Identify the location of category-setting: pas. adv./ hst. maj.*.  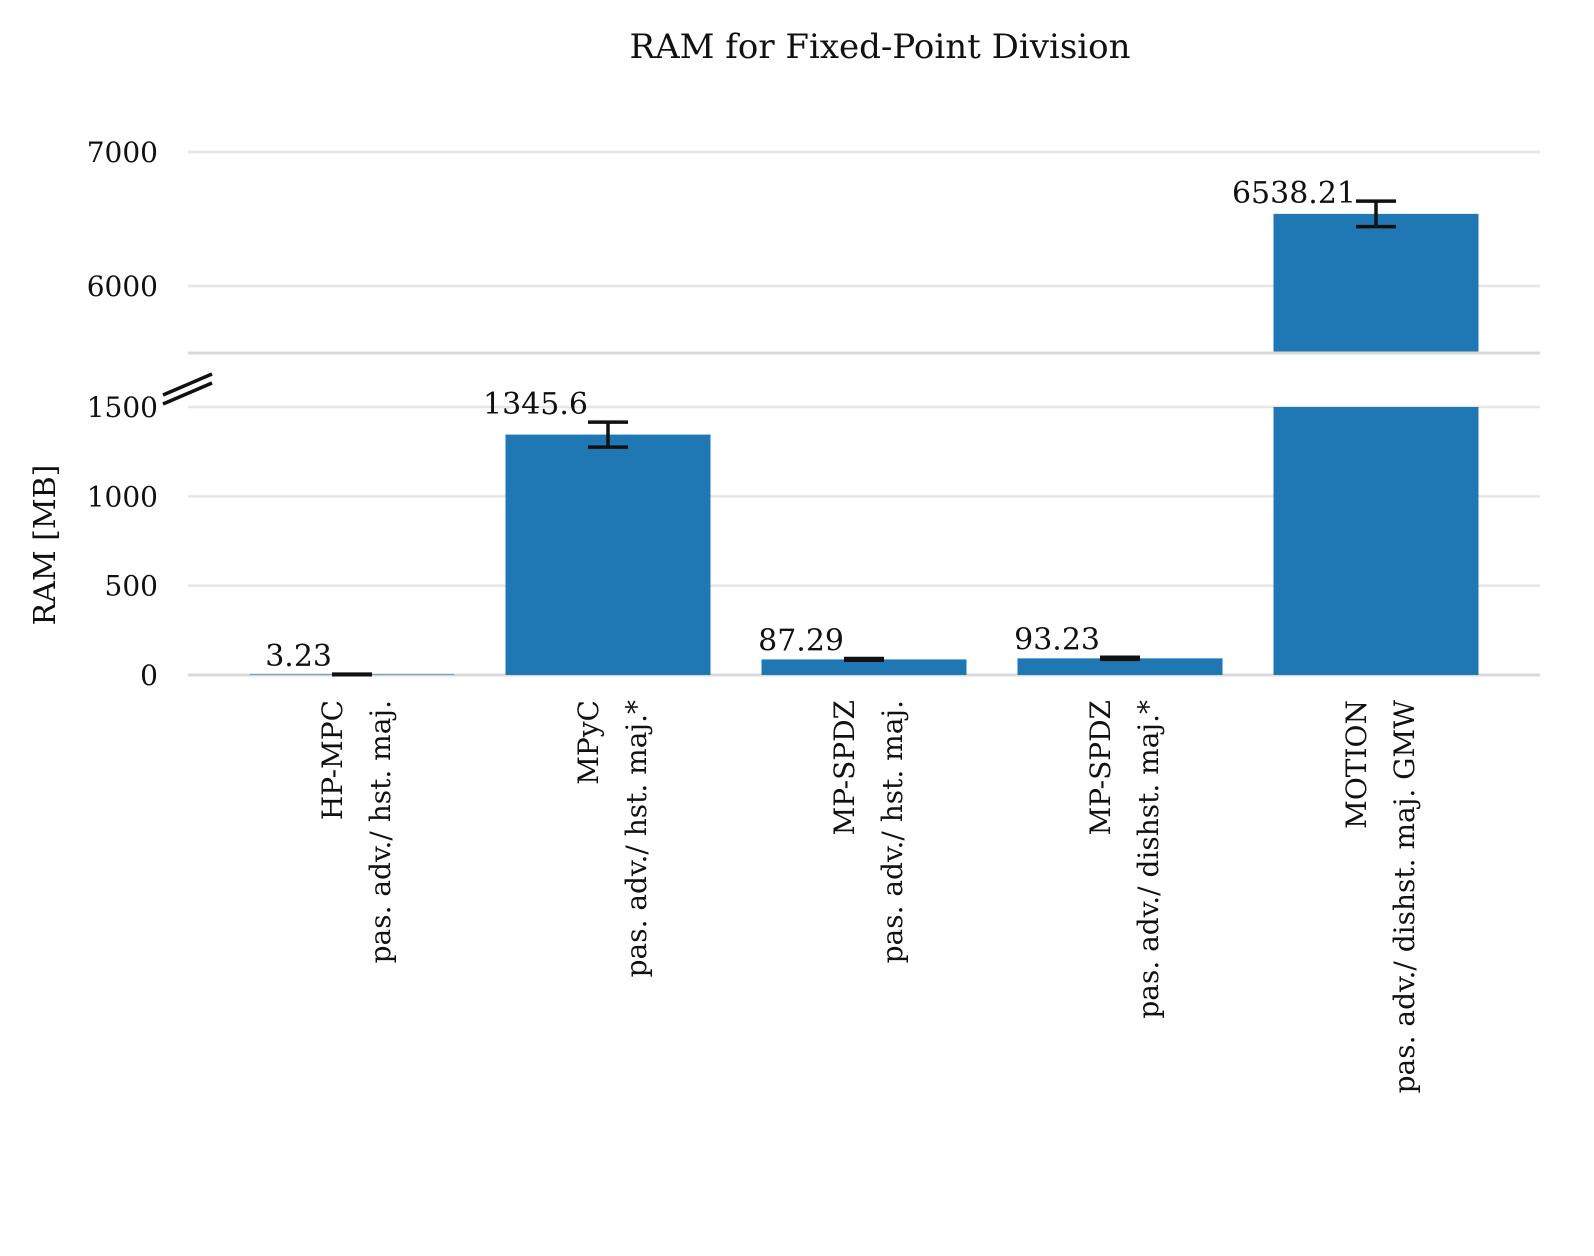
(636, 838).